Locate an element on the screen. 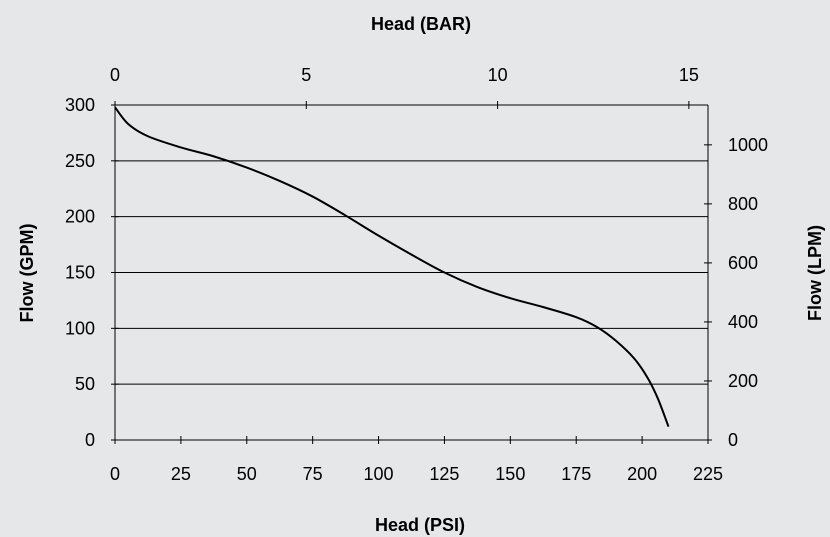 This screenshot has width=830, height=537. y2-tick-label: 0 is located at coordinates (733, 440).